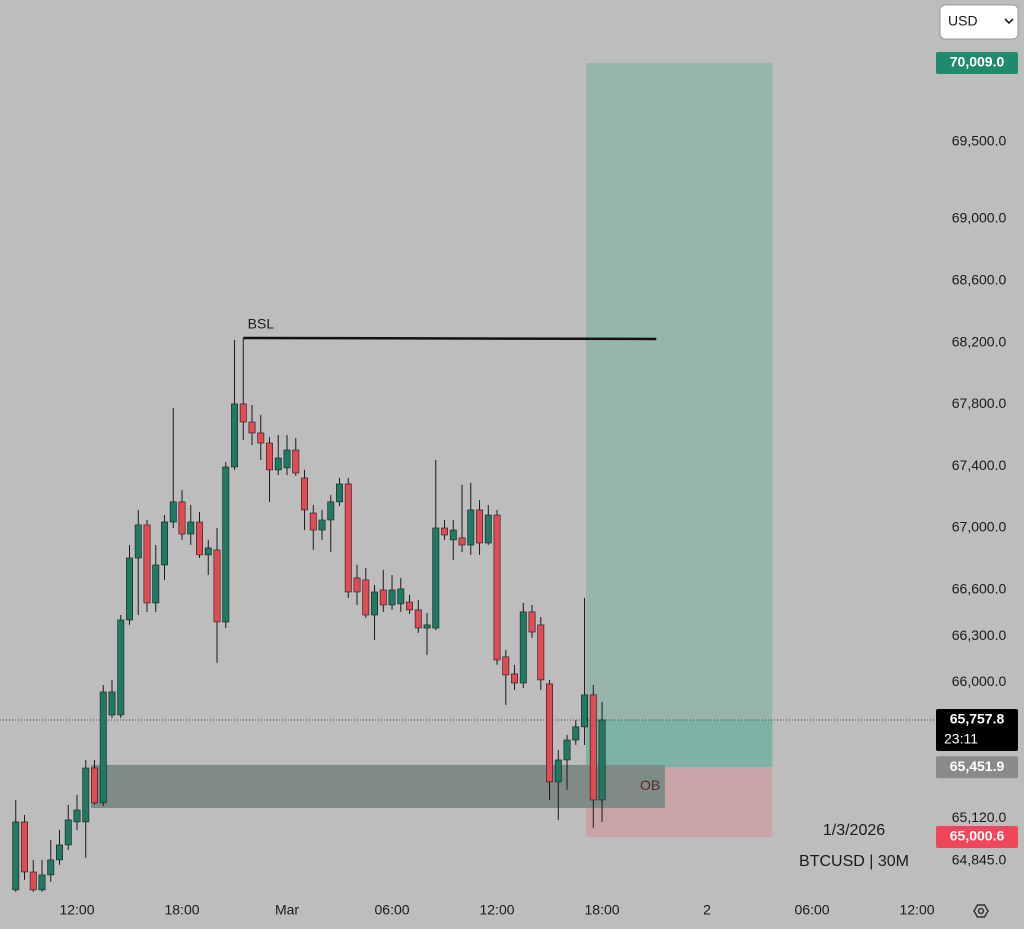  I want to click on currency-selector: USD, so click(979, 22).